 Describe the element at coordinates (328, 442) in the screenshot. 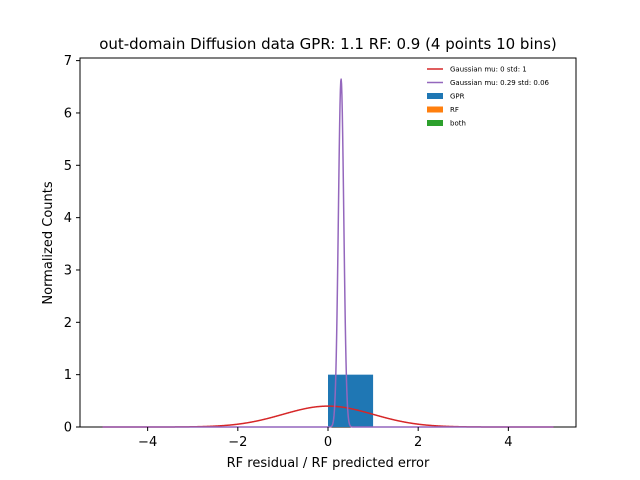

I see `x-tick-label: 0` at that location.